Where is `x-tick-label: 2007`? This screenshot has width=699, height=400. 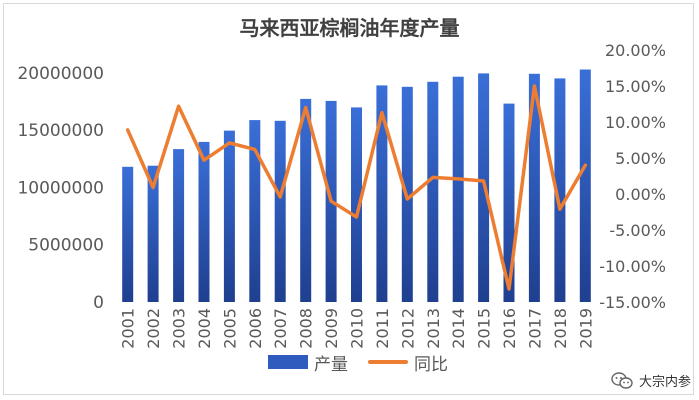 x-tick-label: 2007 is located at coordinates (280, 328).